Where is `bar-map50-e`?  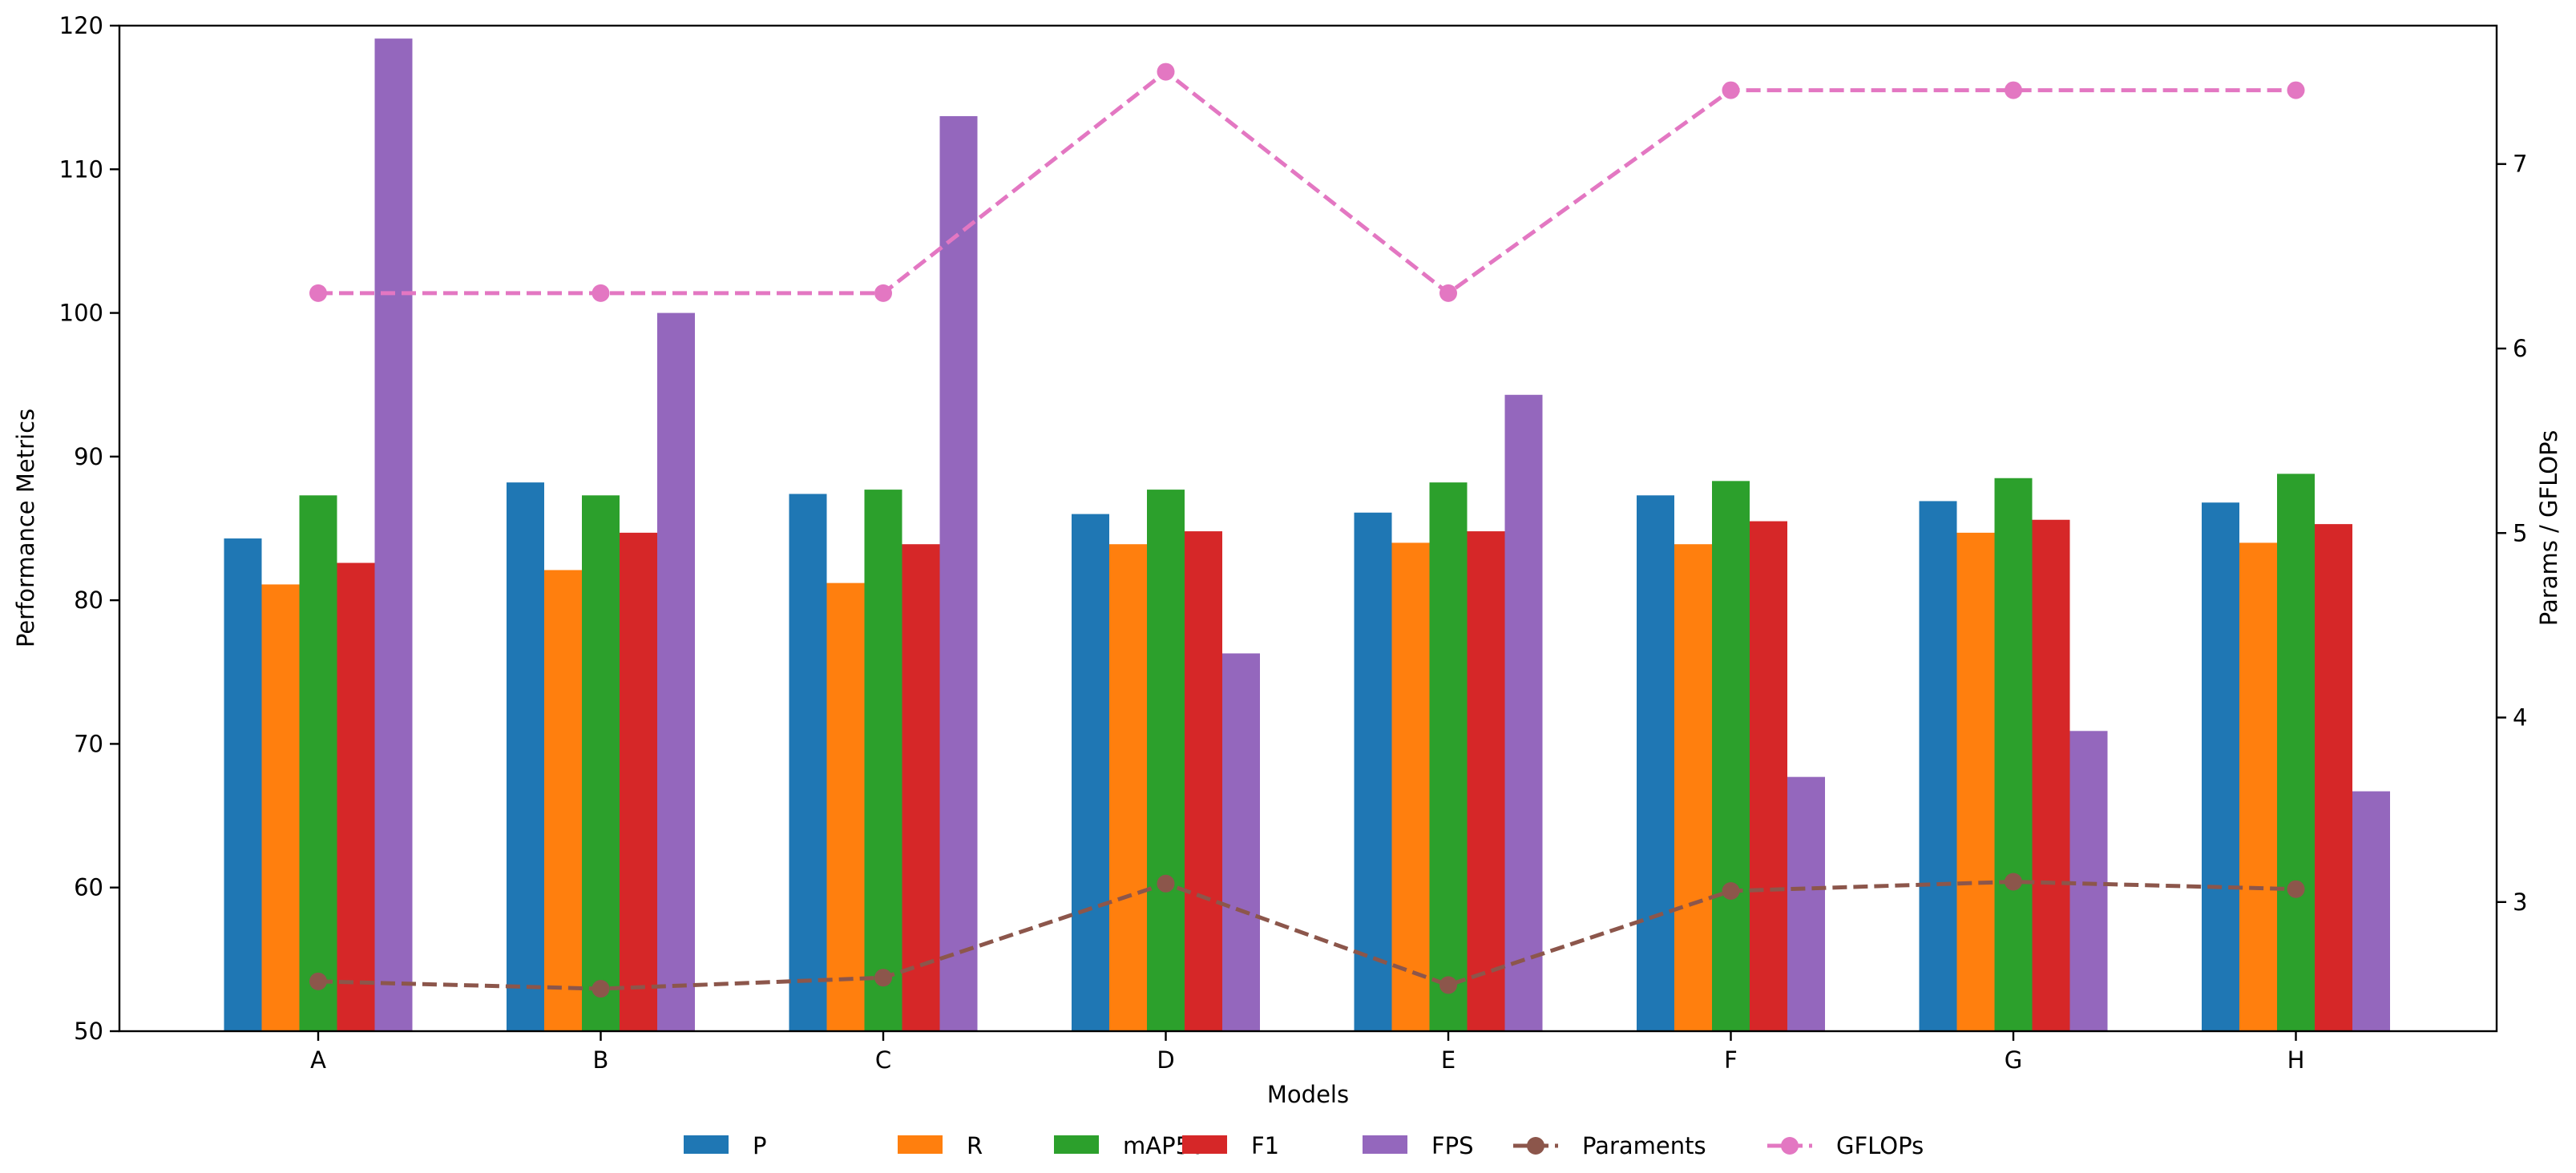
bar-map50-e is located at coordinates (1449, 756).